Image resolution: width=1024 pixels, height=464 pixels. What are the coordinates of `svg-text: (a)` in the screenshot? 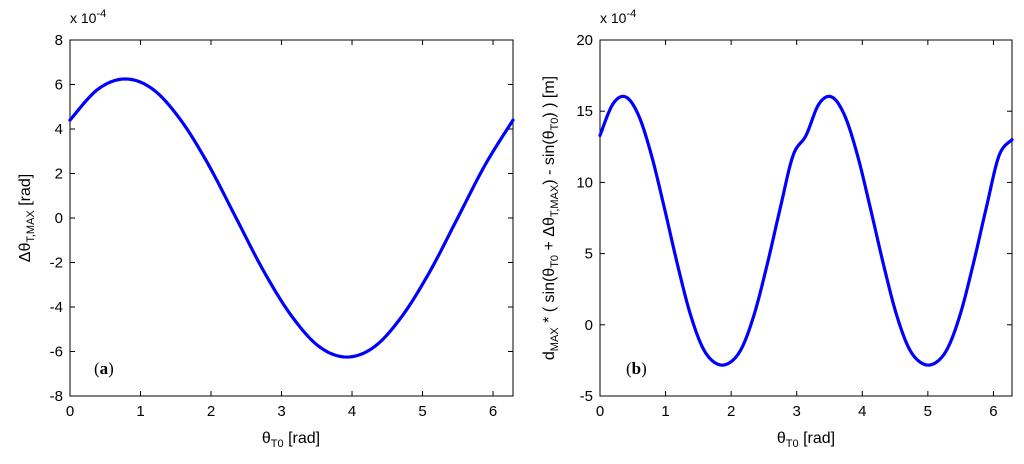 It's located at (104, 368).